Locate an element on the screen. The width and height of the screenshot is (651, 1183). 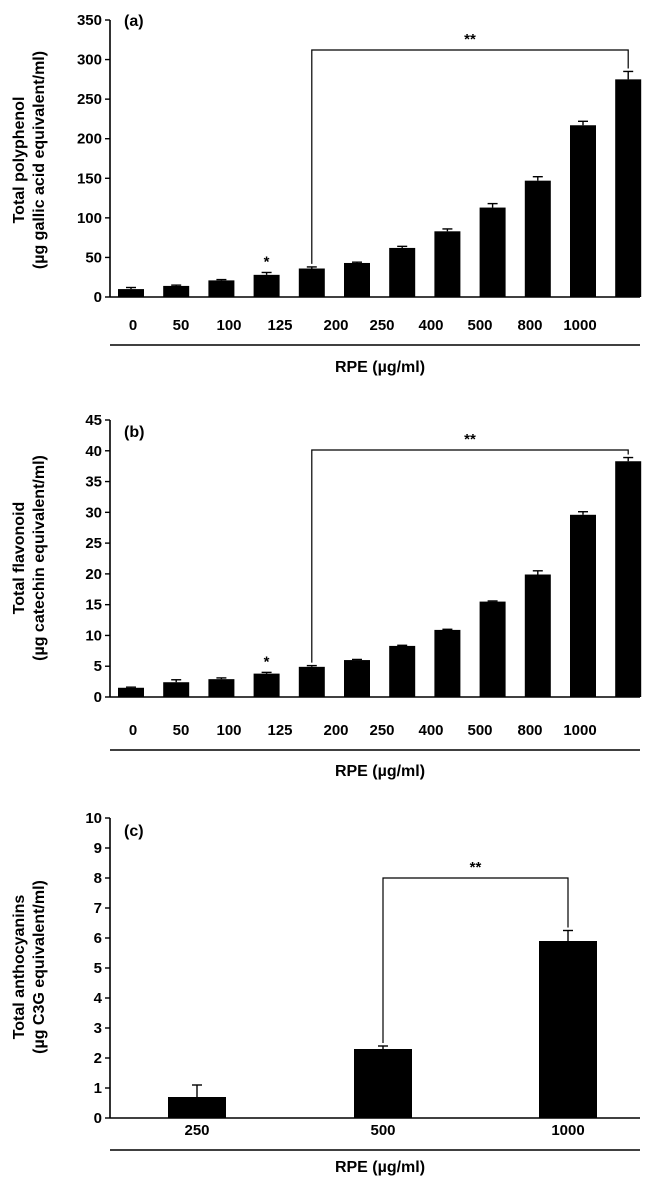
y-tick-label: 6 is located at coordinates (98, 938).